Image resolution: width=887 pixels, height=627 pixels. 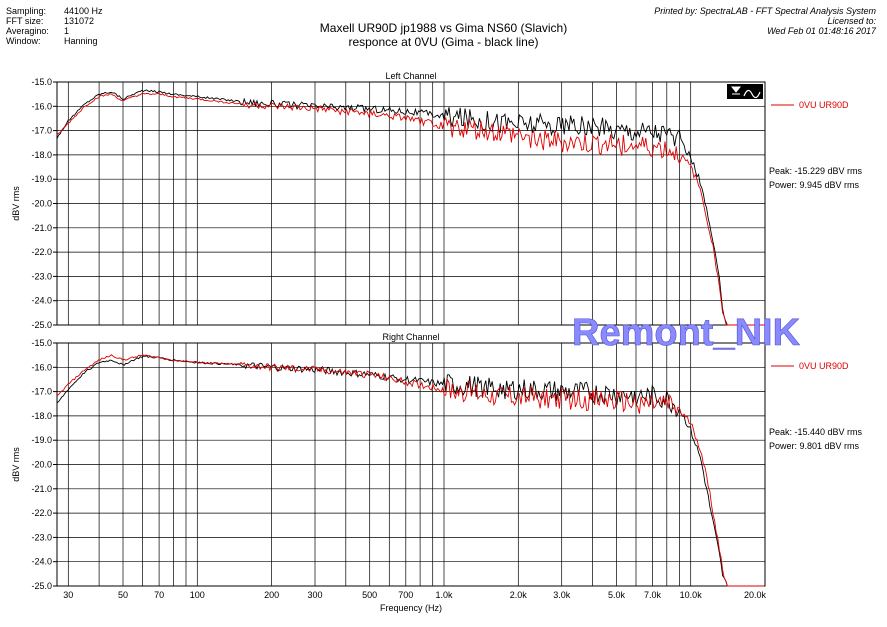 I want to click on x-tick-label: 500, so click(x=369, y=595).